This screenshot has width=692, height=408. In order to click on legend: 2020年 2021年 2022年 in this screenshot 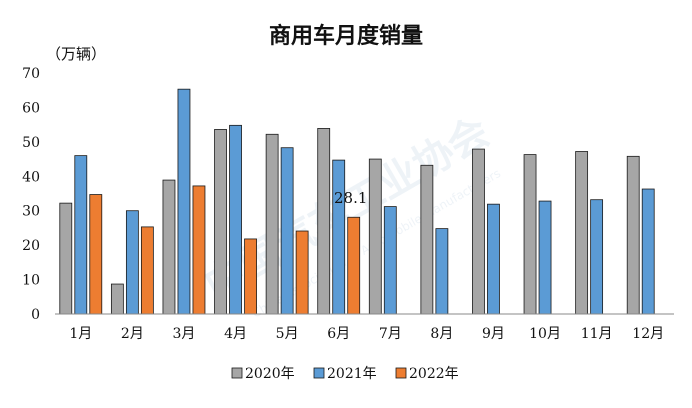, I will do `click(345, 374)`.